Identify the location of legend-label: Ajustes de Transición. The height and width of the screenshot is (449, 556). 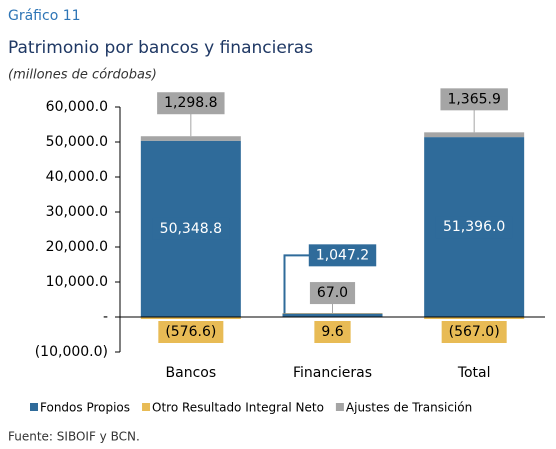
(409, 408).